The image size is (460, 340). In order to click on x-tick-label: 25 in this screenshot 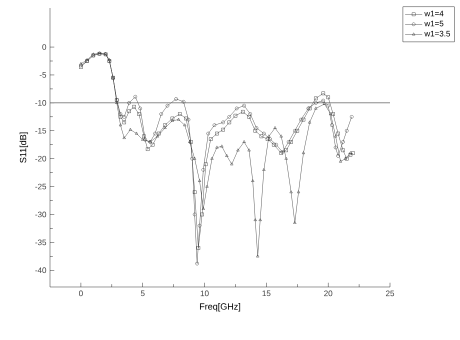, I will do `click(390, 293)`.